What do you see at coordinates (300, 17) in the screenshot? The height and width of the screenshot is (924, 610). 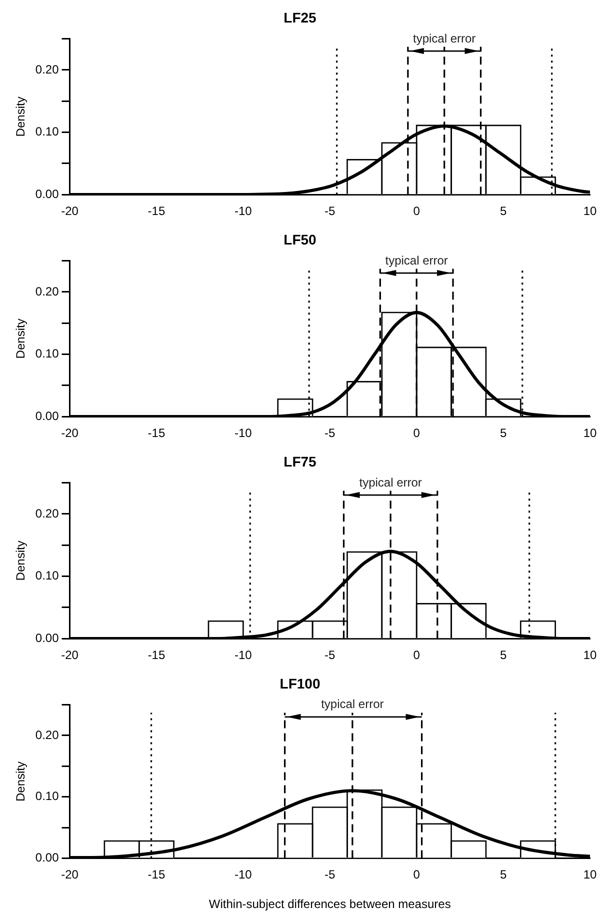 I see `chart-title: LF25` at bounding box center [300, 17].